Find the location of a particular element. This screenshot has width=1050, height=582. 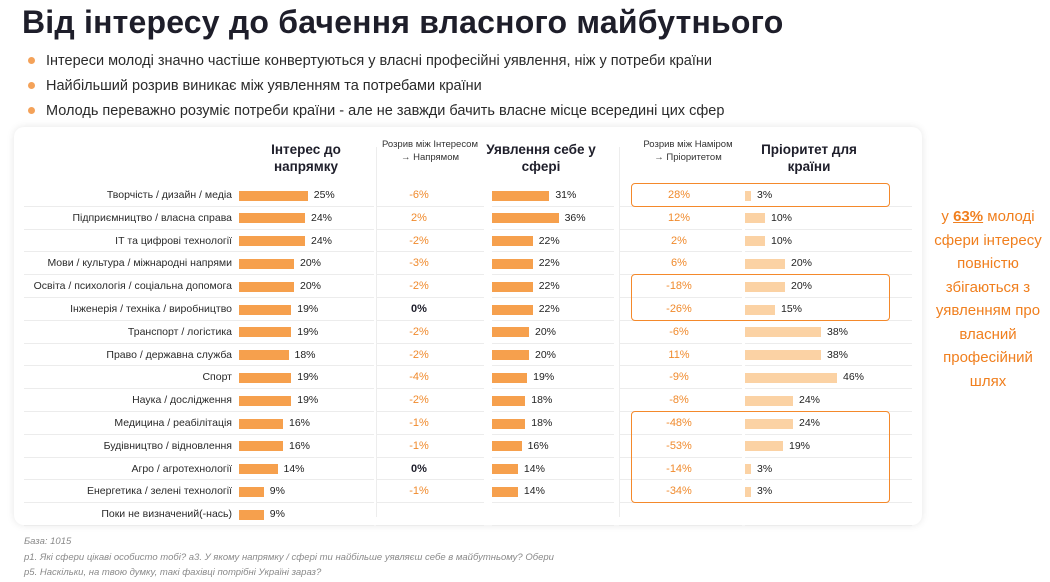

gap-interest-value: -1% is located at coordinates (419, 491).